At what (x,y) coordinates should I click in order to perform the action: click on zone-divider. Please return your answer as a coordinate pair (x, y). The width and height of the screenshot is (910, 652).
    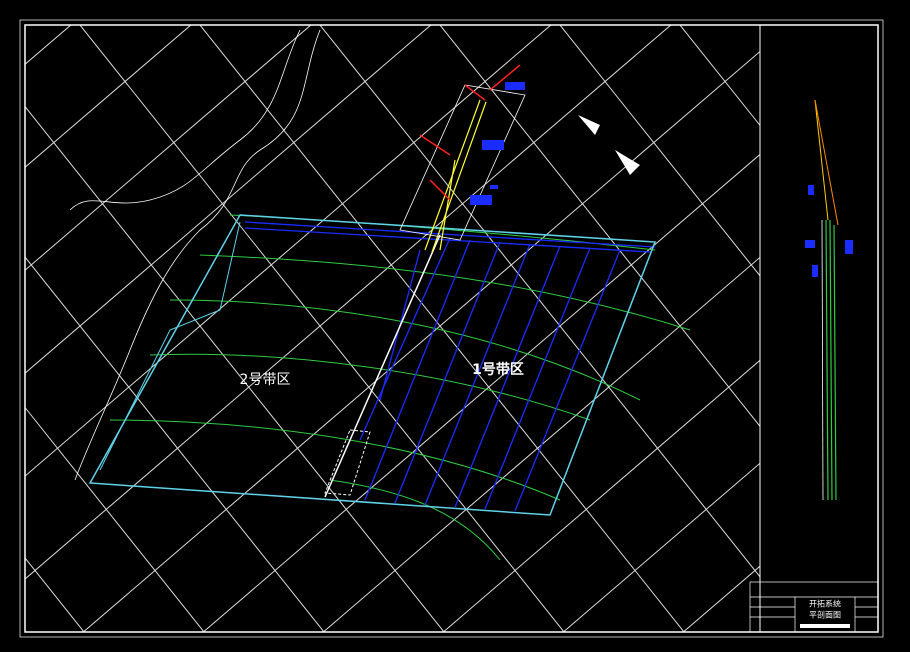
    Looking at the image, I should click on (382, 366).